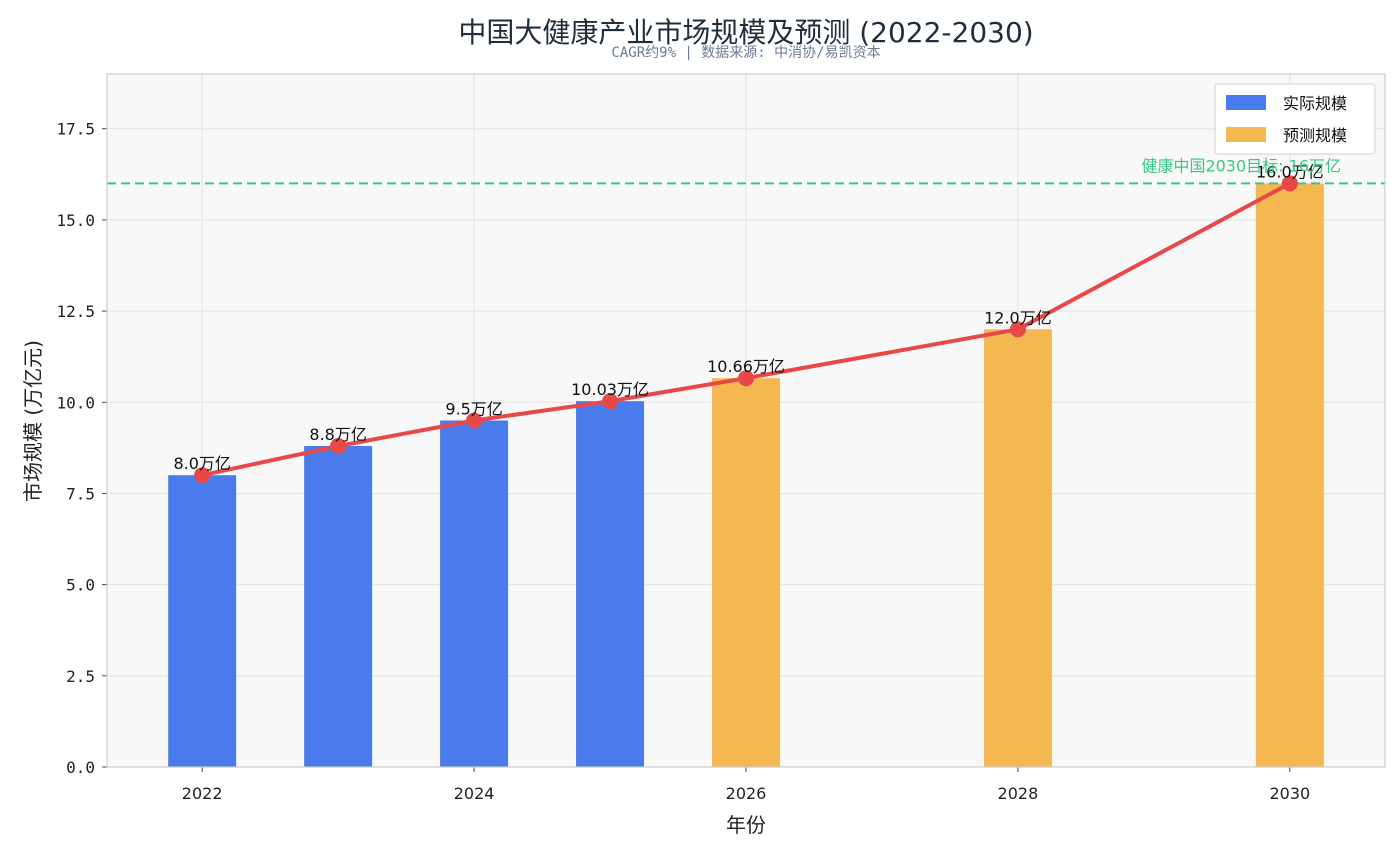 Image resolution: width=1400 pixels, height=851 pixels. Describe the element at coordinates (80, 493) in the screenshot. I see `y-tick-label: 7.5` at that location.